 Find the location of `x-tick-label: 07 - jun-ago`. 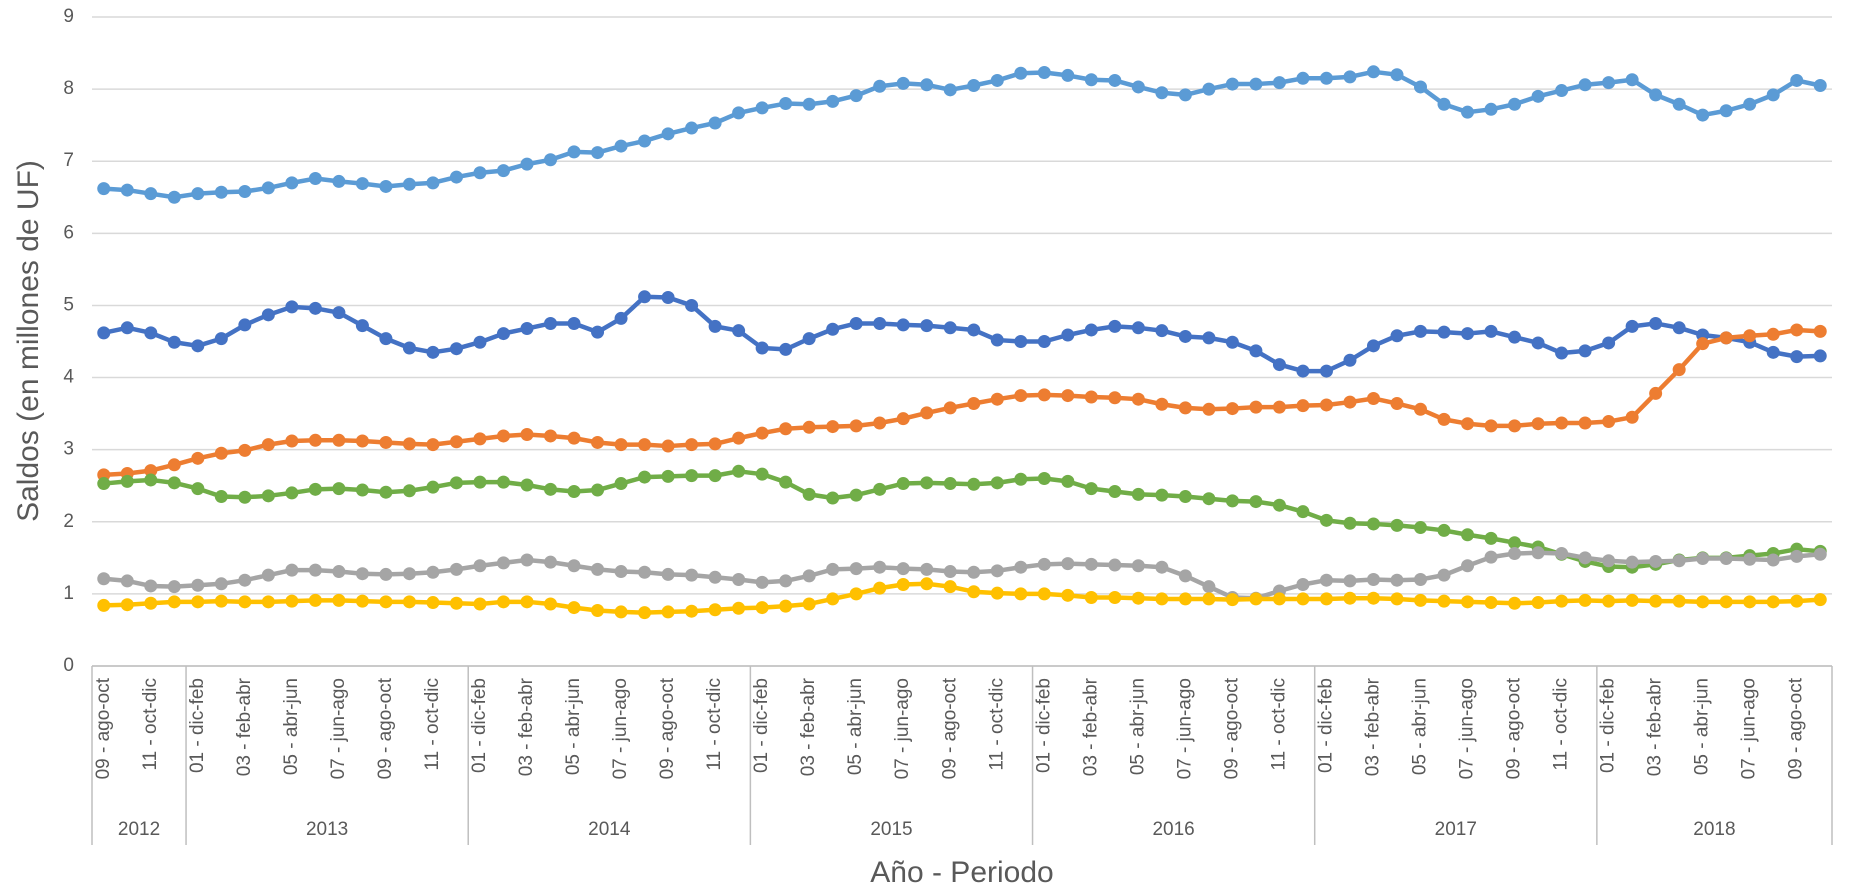

x-tick-label: 07 - jun-ago is located at coordinates (338, 728).